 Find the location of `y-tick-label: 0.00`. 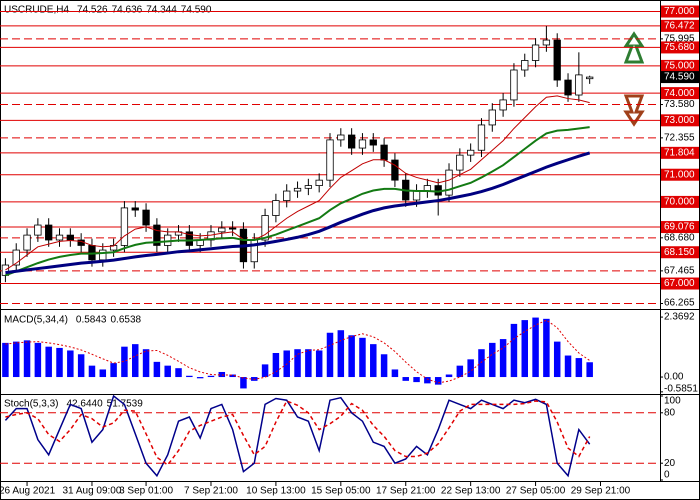

y-tick-label: 0.00 is located at coordinates (674, 377).